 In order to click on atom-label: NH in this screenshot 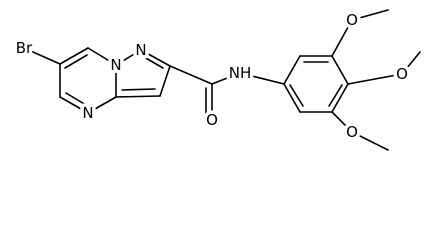, I will do `click(240, 73)`.